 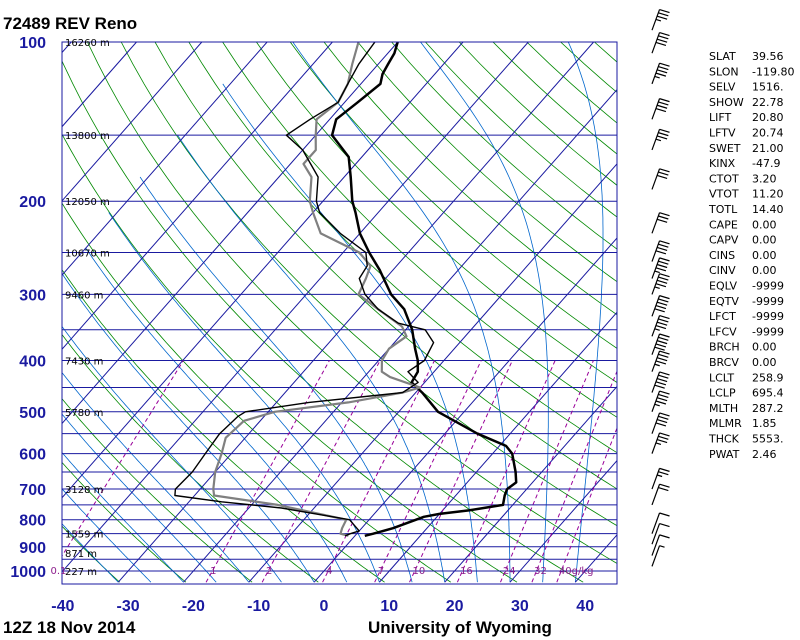 What do you see at coordinates (724, 362) in the screenshot?
I see `index-key: BRCV` at bounding box center [724, 362].